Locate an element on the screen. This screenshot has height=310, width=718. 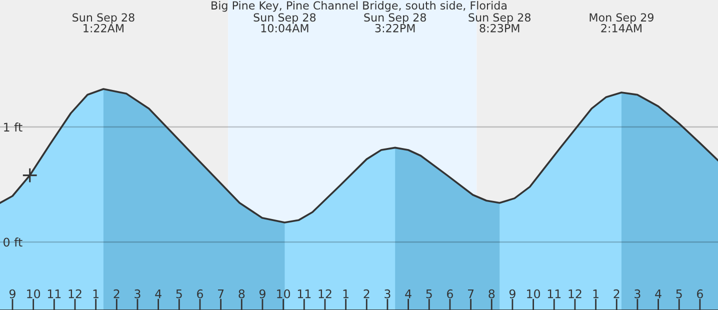
chart-title: Big Pine Key, Pine Channel Bridge, south side, Florida is located at coordinates (359, 6).